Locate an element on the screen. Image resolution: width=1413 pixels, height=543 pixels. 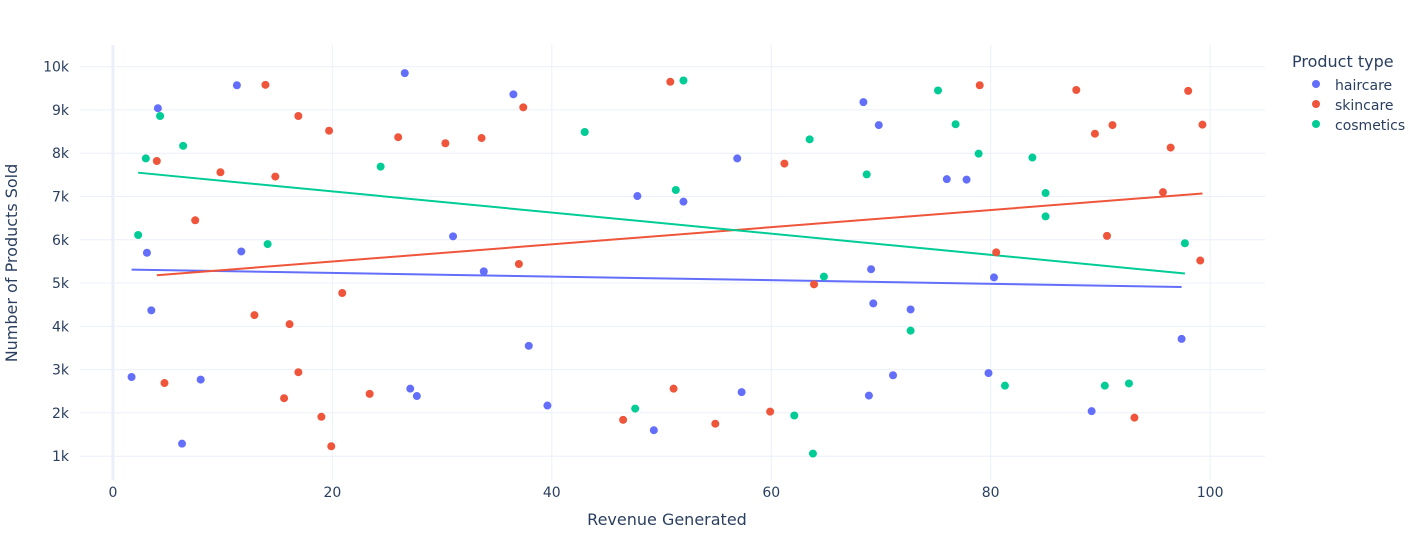
legend-marker-skincare is located at coordinates (1316, 104).